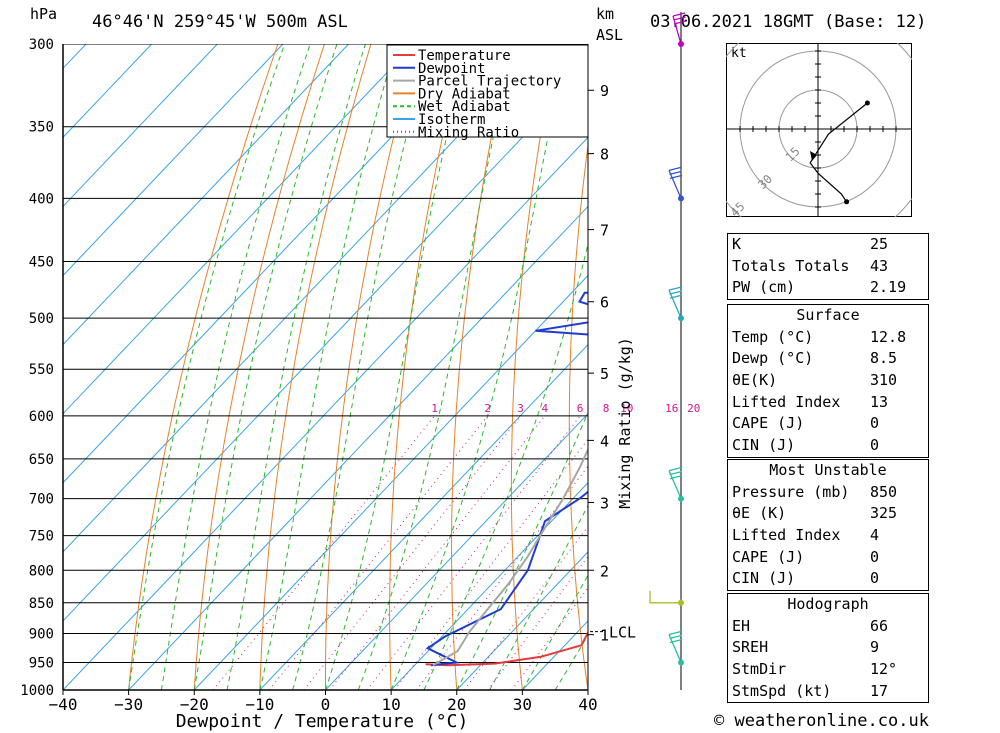  I want to click on indices-table: K 25 Totals Totals 43 PW (cm) 2.19, so click(828, 267).